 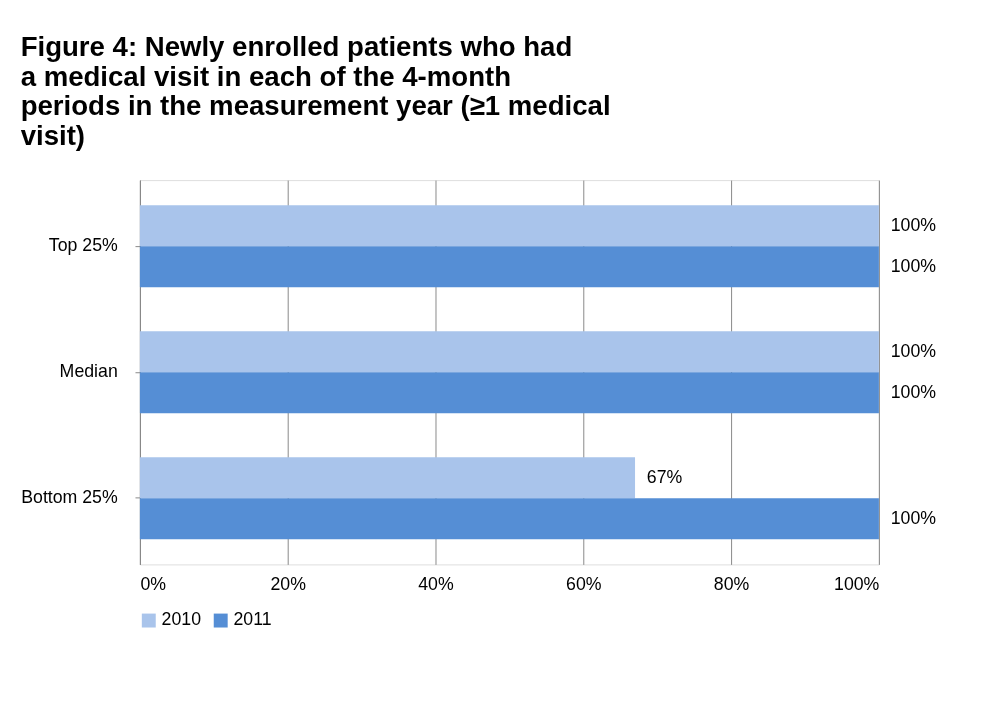 What do you see at coordinates (436, 584) in the screenshot?
I see `x-tick-label: 40%` at bounding box center [436, 584].